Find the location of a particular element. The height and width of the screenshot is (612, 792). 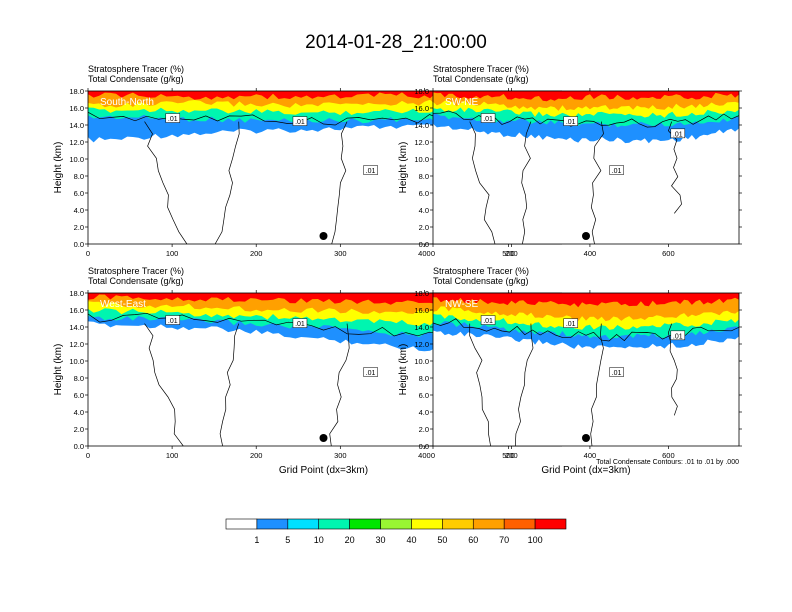

panel-label: South-North is located at coordinates (127, 102).